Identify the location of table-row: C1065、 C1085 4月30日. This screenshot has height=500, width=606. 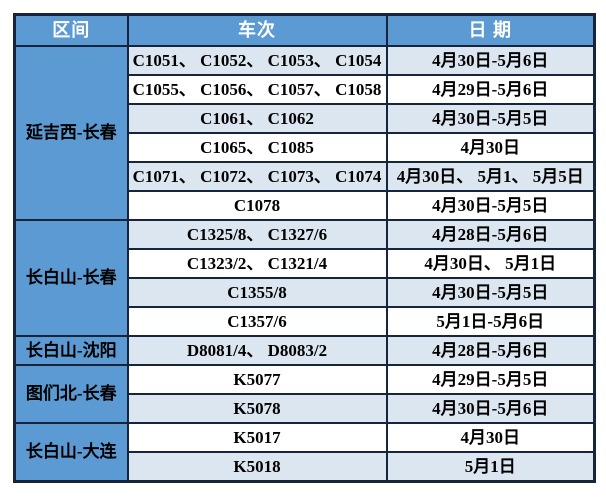
(305, 147).